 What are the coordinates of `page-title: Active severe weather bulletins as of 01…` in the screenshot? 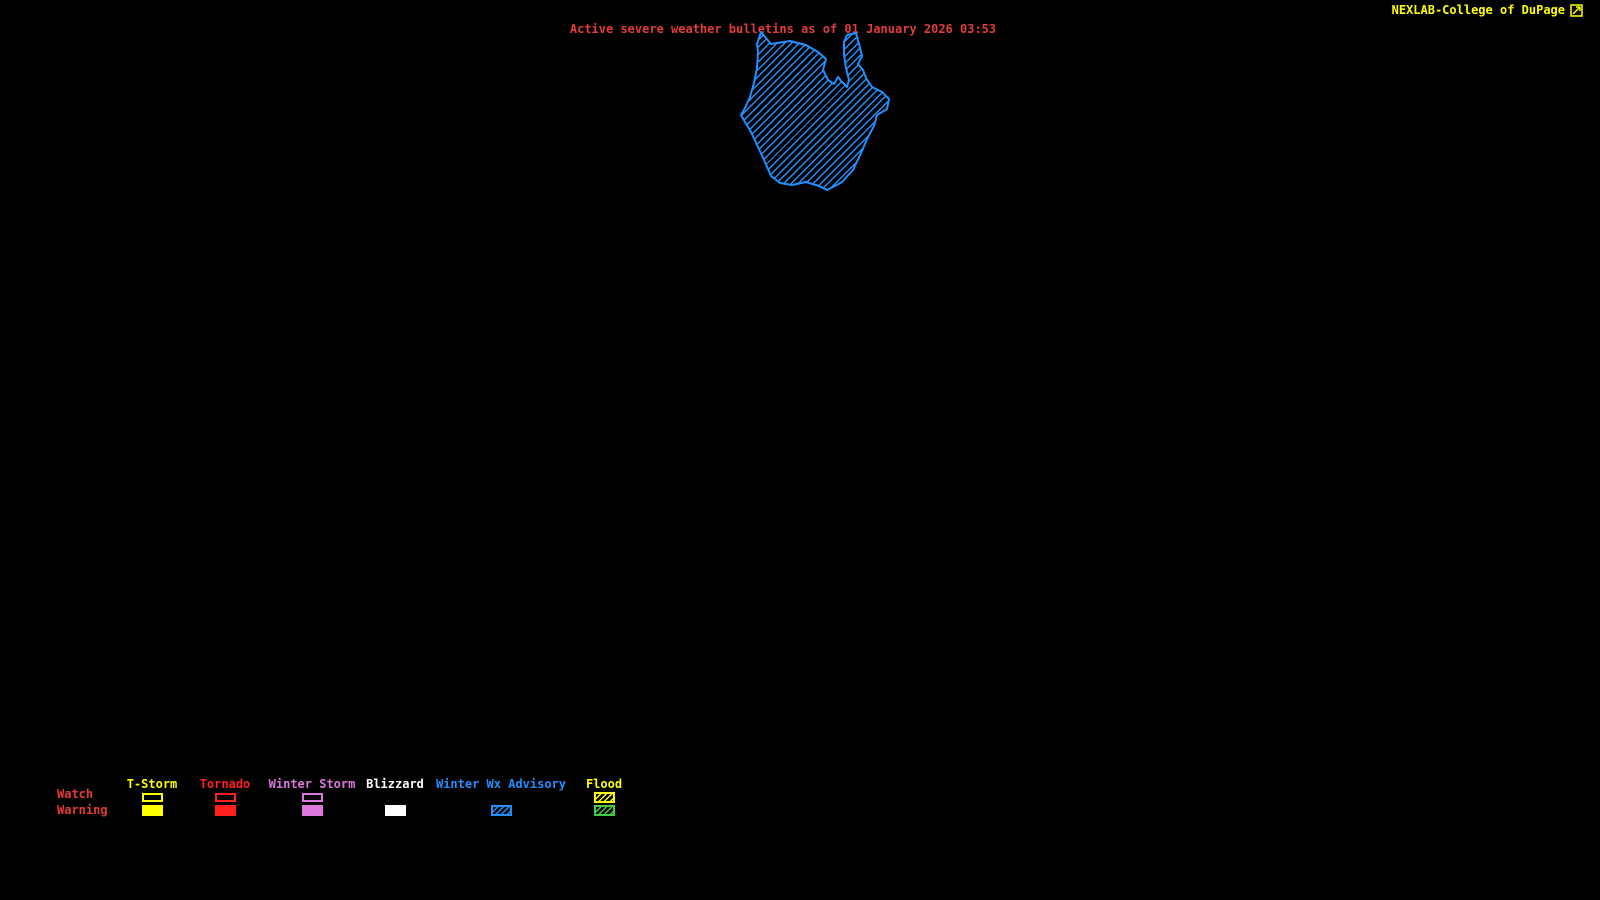 It's located at (783, 29).